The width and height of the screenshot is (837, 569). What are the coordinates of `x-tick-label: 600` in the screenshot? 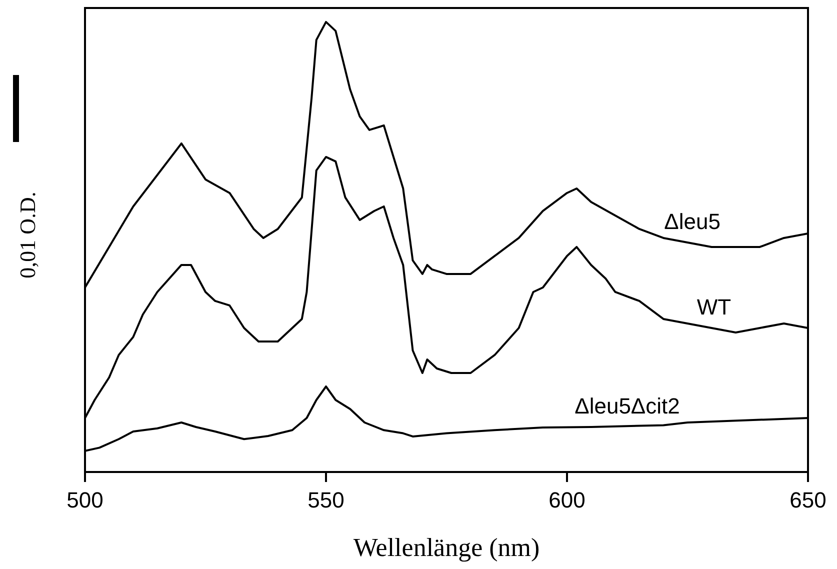 It's located at (567, 499).